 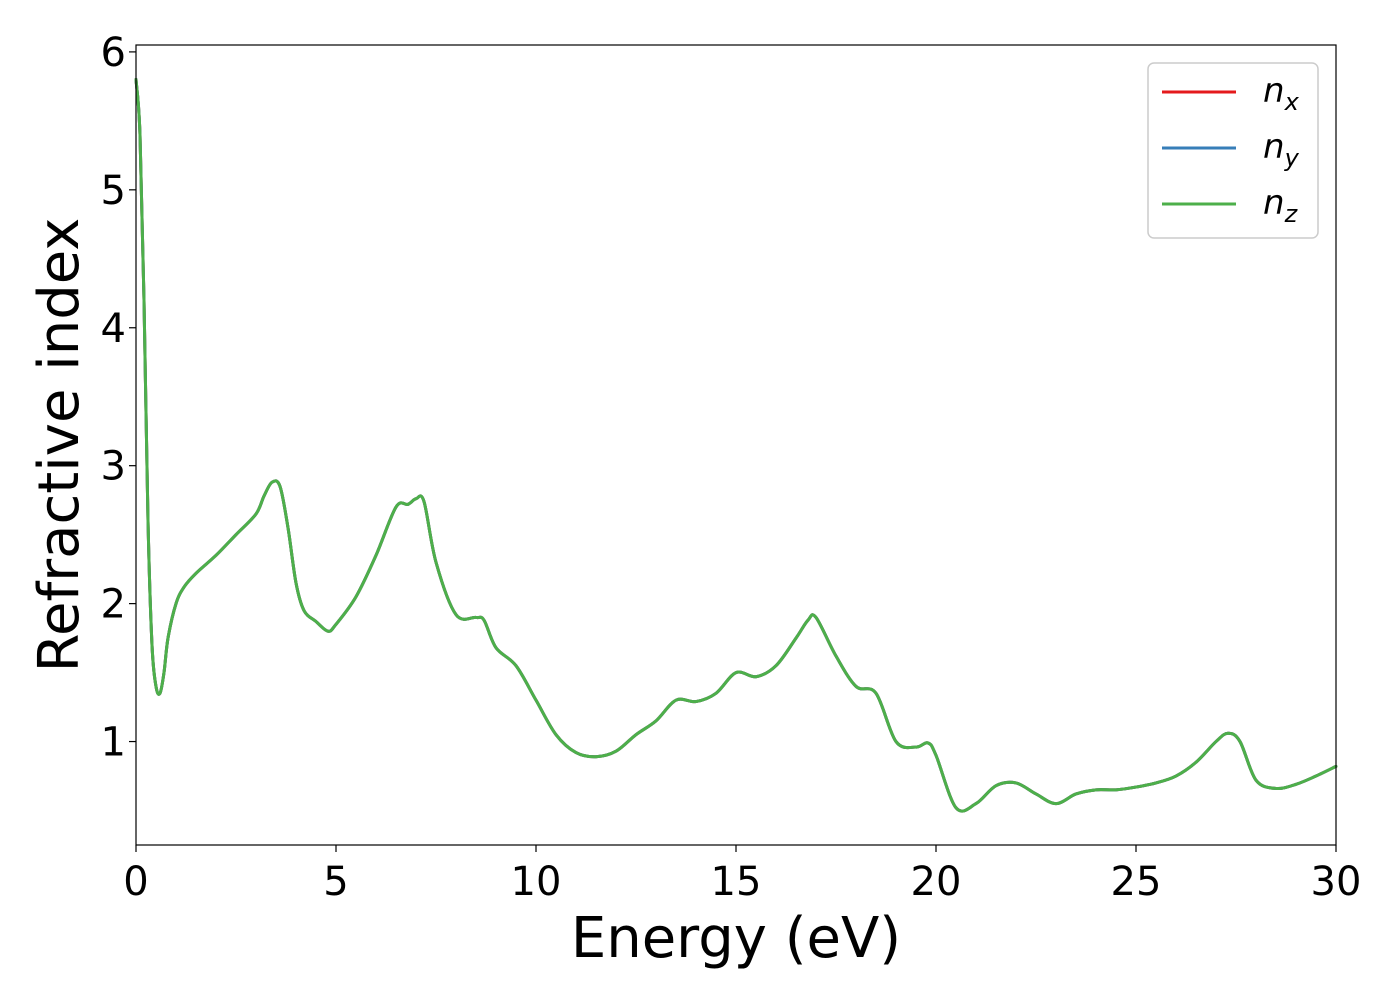 What do you see at coordinates (118, 398) in the screenshot?
I see `y-axis: 1 2 3 4 5 6` at bounding box center [118, 398].